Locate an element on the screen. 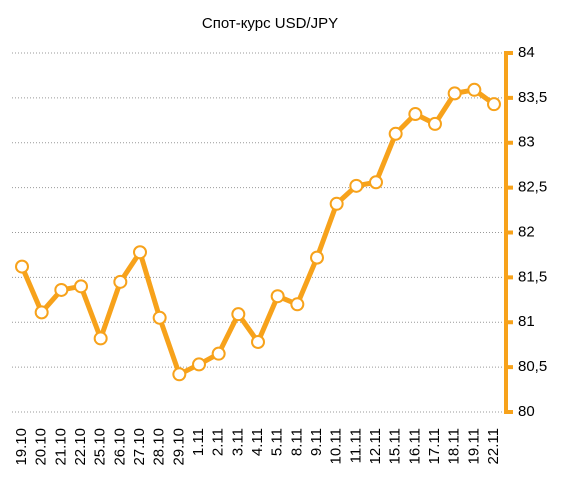 The width and height of the screenshot is (574, 483). y-tick-label: 81 is located at coordinates (526, 321).